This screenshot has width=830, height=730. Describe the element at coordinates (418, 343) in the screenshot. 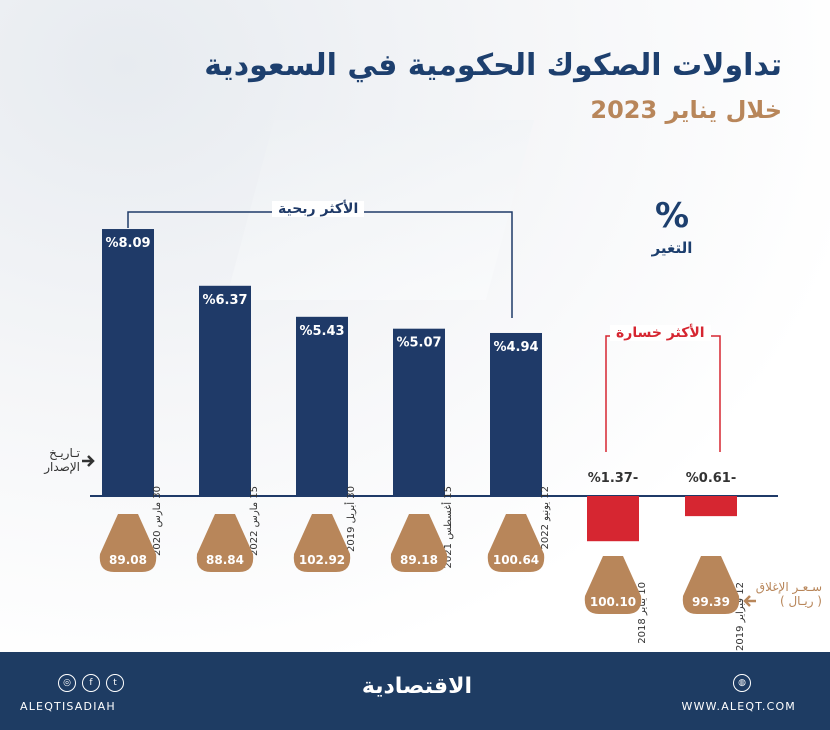

I see `bar-value-label-4: %5.07` at that location.